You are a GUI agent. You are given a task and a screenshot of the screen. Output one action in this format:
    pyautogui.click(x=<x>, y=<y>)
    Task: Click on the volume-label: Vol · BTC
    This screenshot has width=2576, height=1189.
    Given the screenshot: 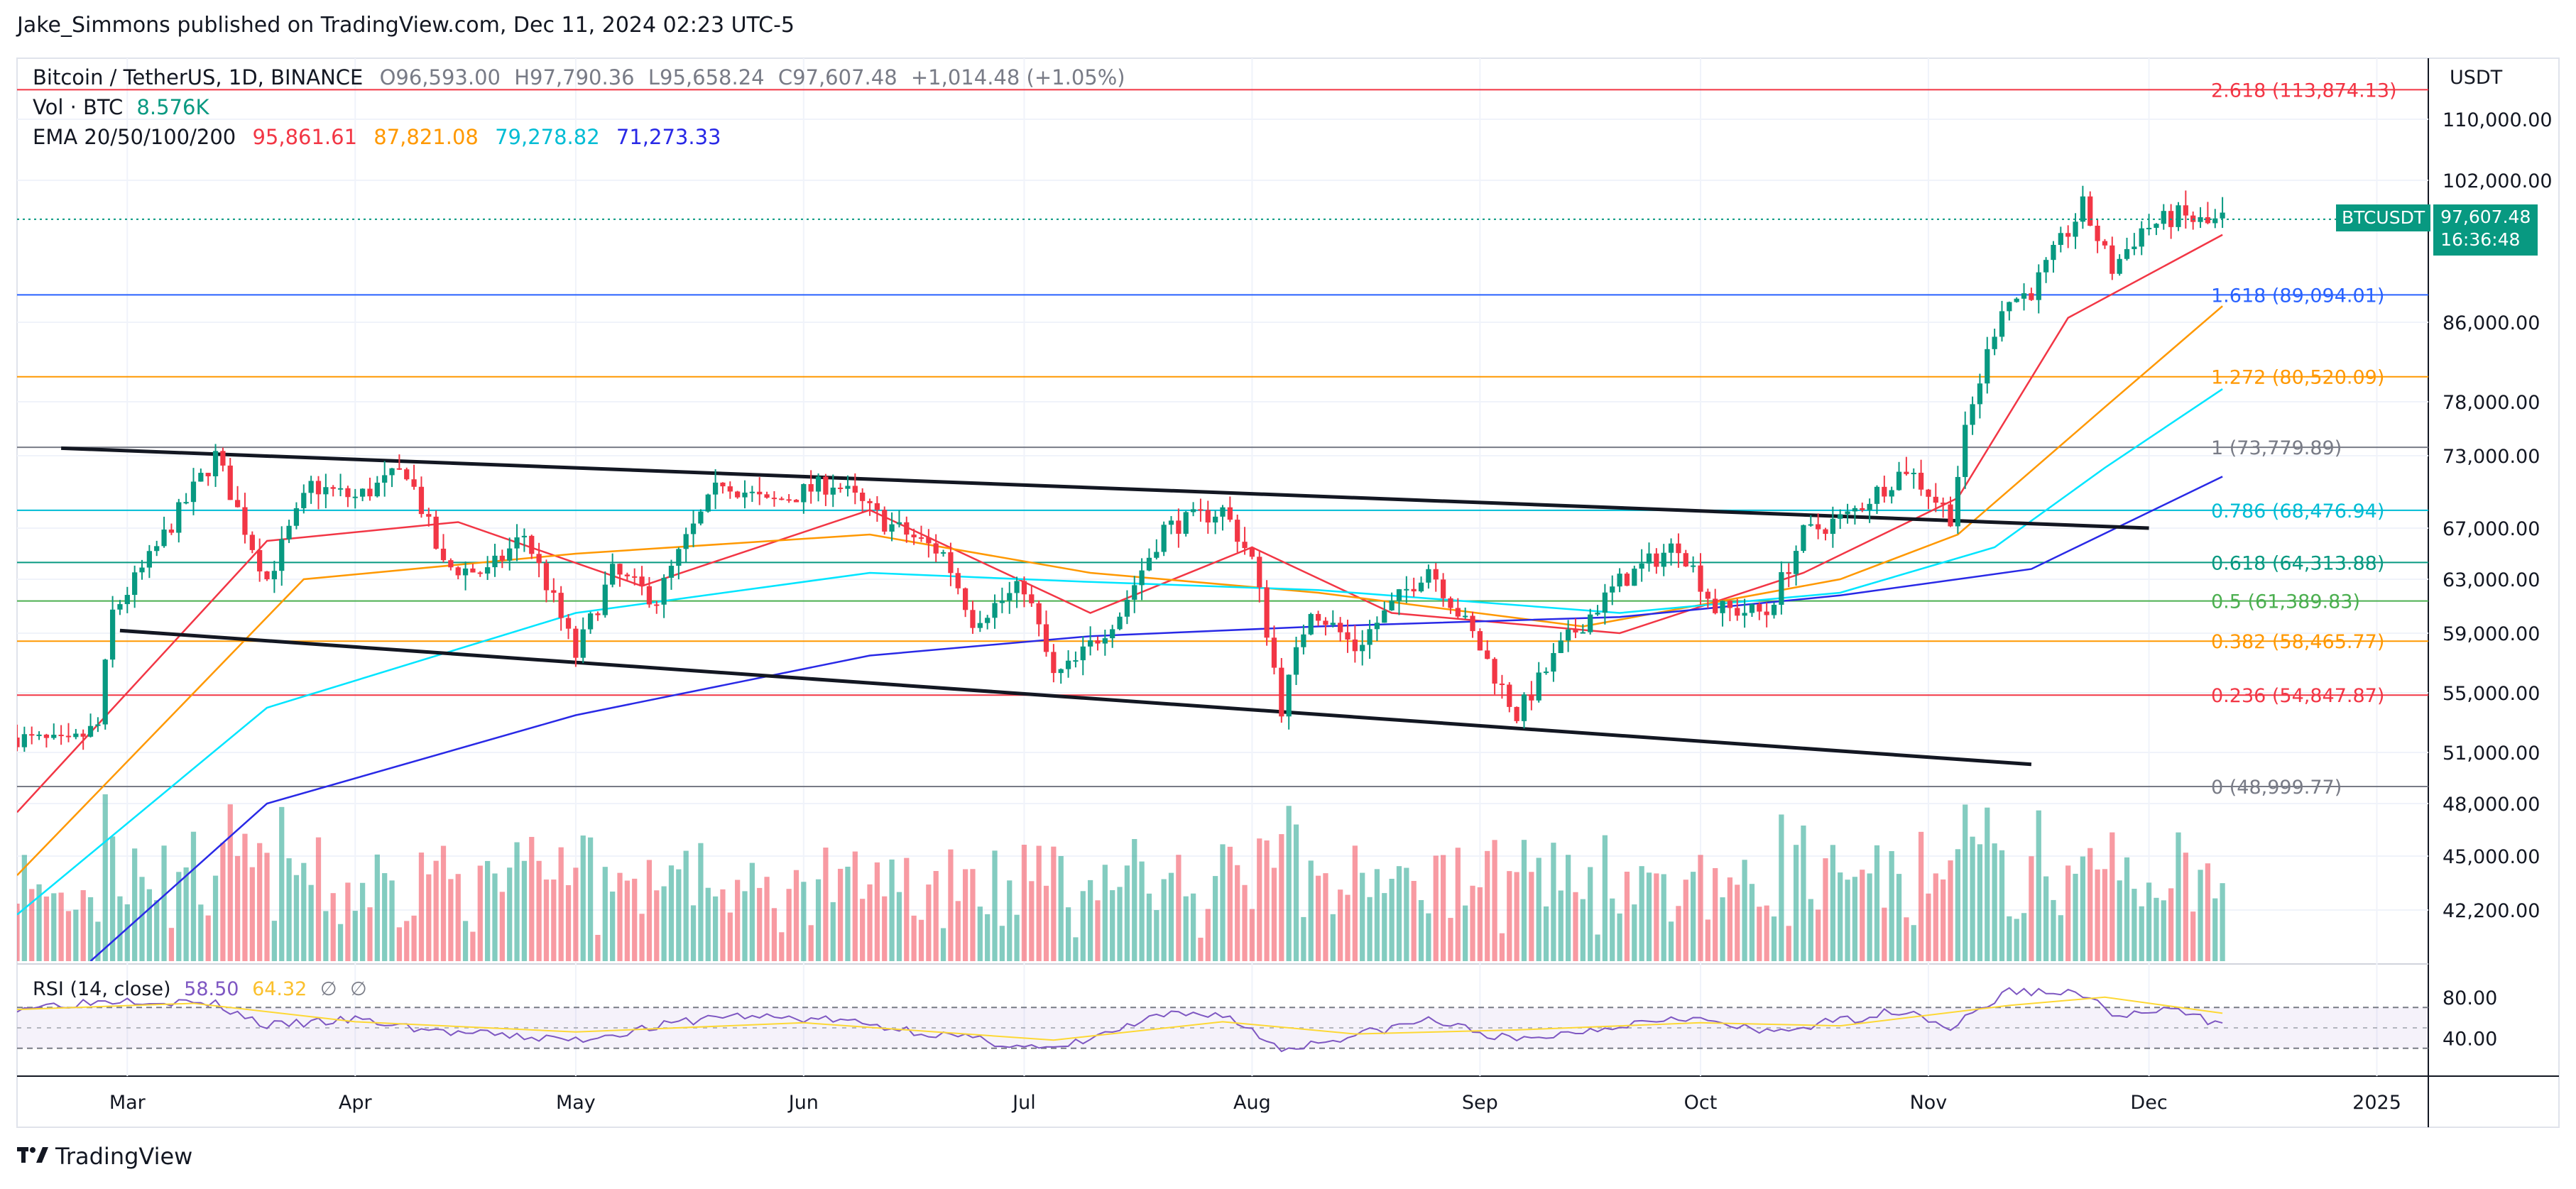 What is the action you would take?
    pyautogui.click(x=78, y=107)
    